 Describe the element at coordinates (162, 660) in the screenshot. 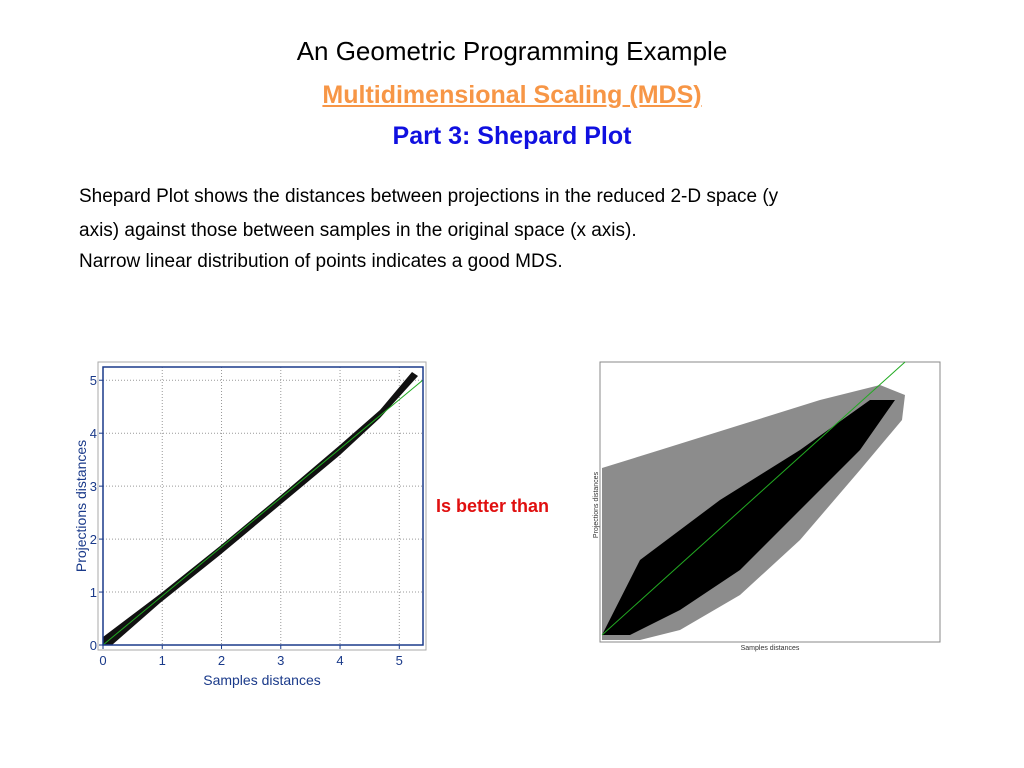

I see `x-tick-label: 1` at that location.